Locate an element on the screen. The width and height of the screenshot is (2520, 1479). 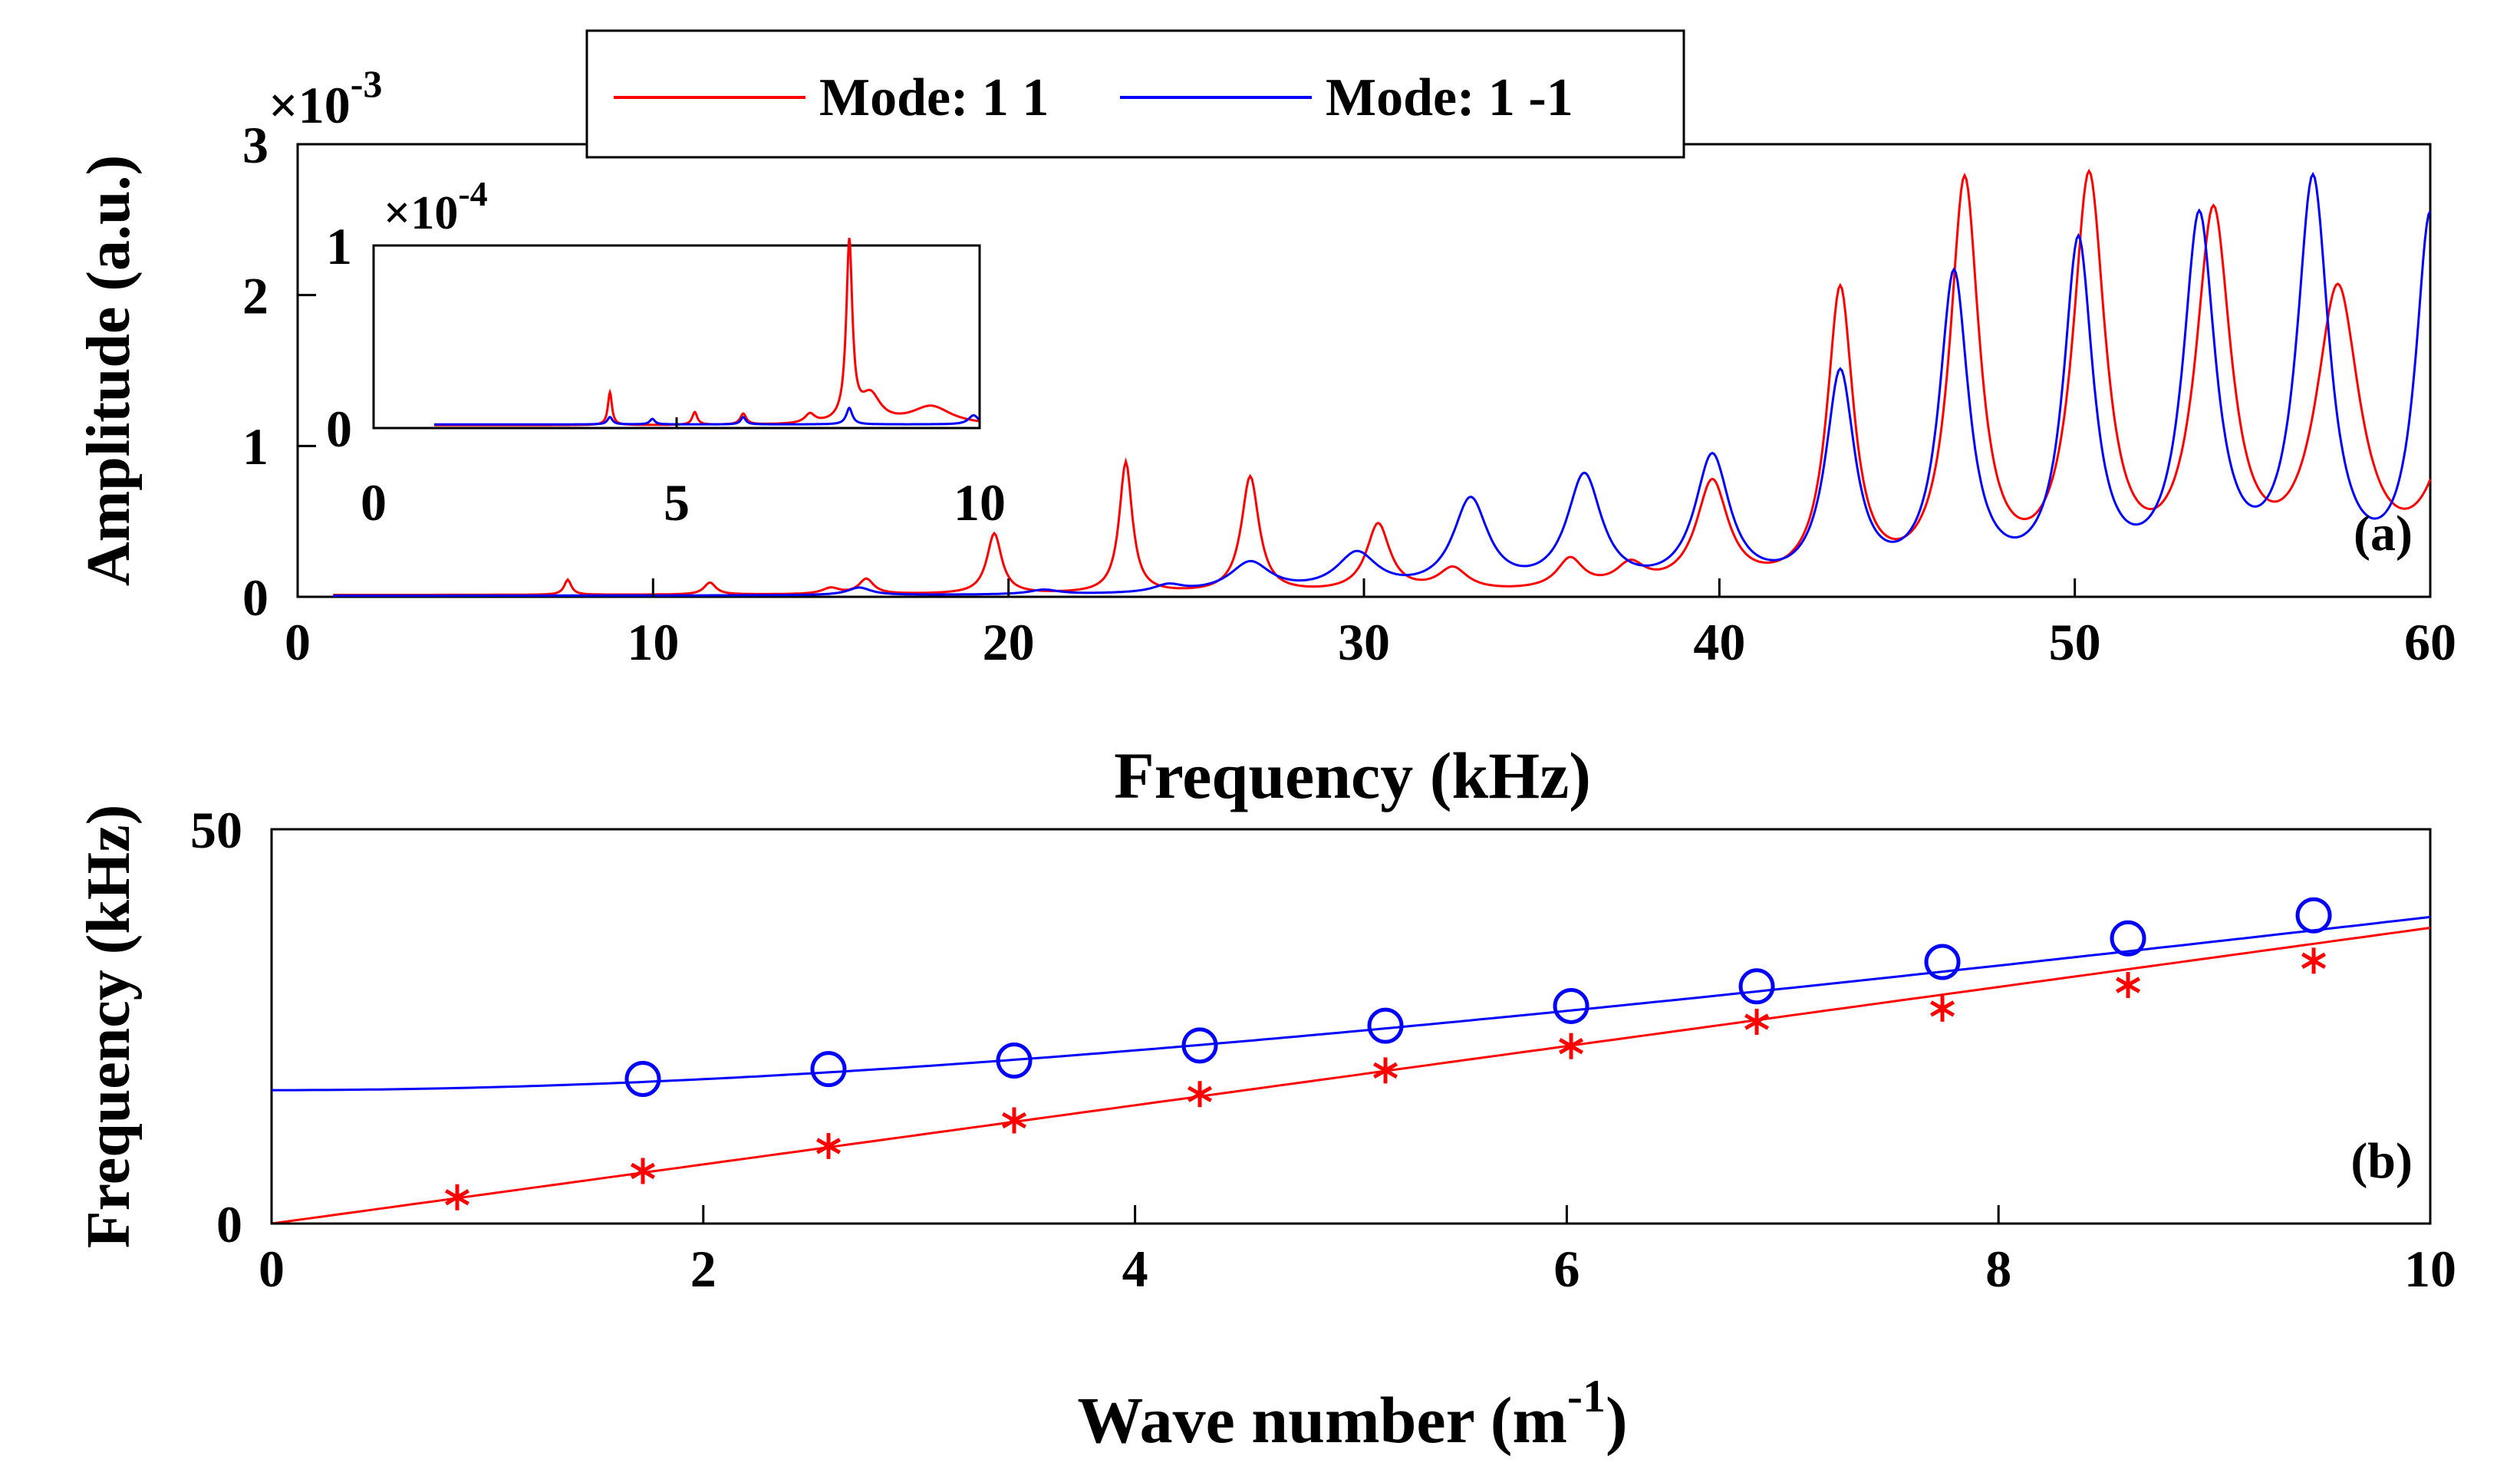
panel-b-x-axis-label: Wave number (m-1) is located at coordinates (1352, 1414).